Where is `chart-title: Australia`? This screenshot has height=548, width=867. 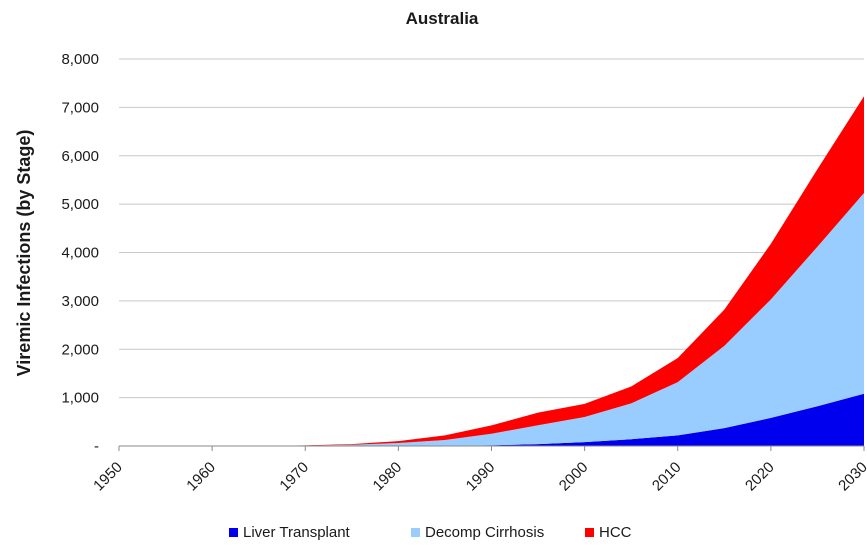
chart-title: Australia is located at coordinates (442, 18).